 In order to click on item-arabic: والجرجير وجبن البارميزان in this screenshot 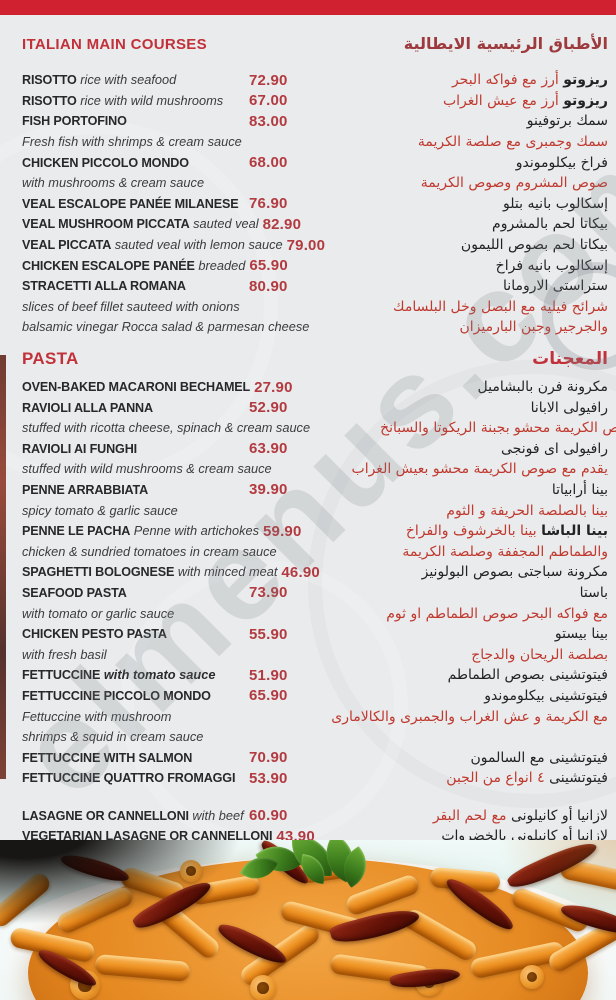, I will do `click(493, 327)`.